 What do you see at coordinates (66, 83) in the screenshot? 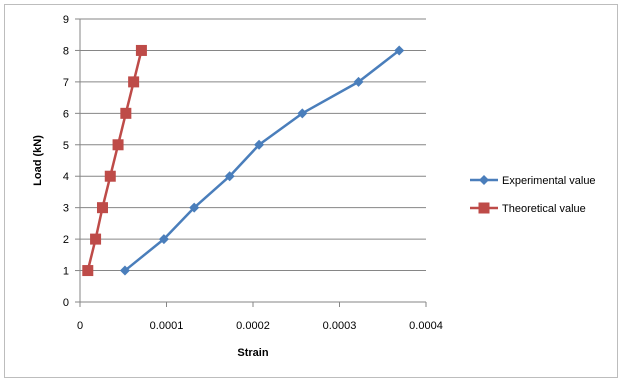
I see `y-tick-label: 7` at bounding box center [66, 83].